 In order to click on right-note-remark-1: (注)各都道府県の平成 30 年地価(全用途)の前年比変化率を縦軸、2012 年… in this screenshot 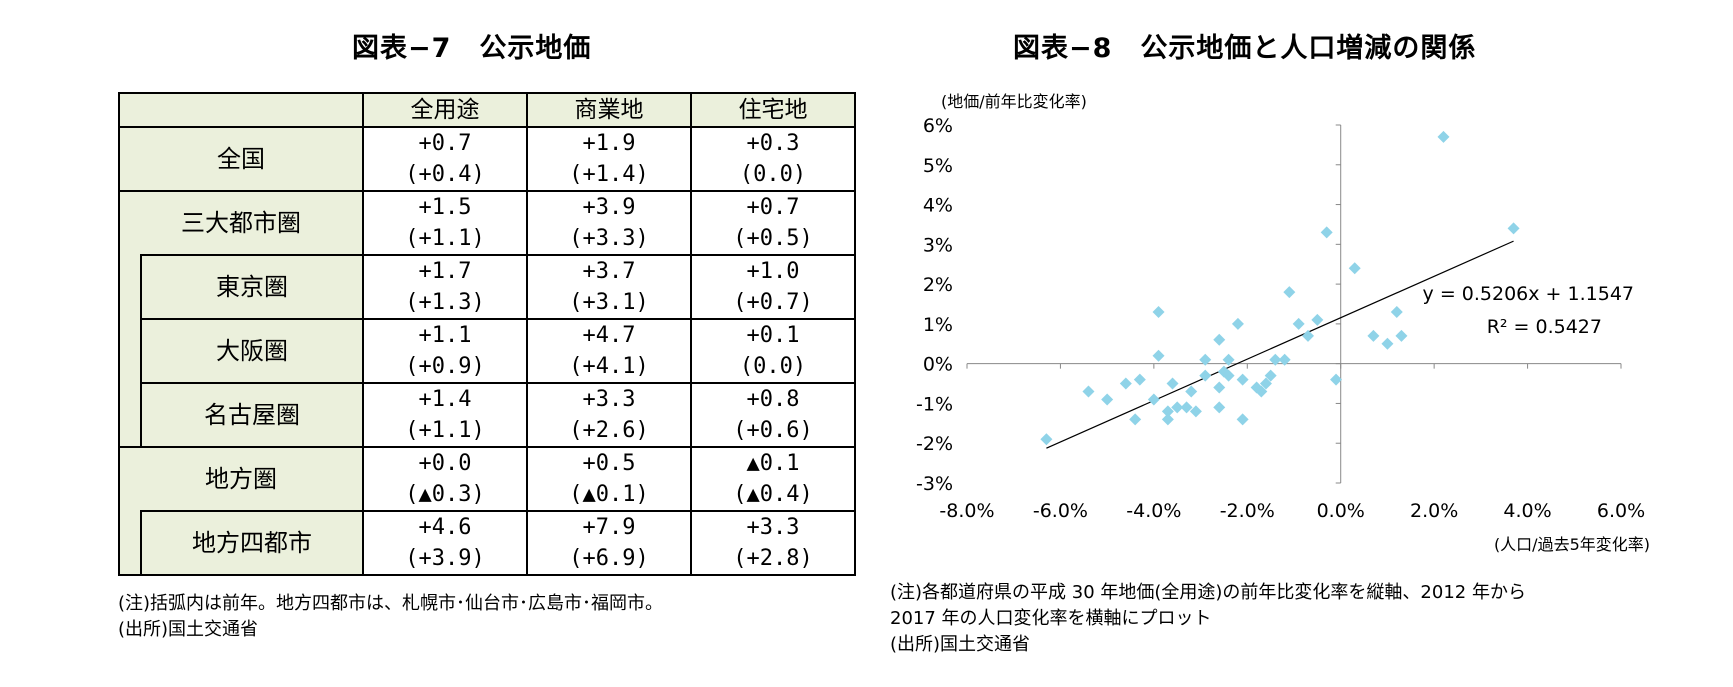, I will do `click(1208, 592)`.